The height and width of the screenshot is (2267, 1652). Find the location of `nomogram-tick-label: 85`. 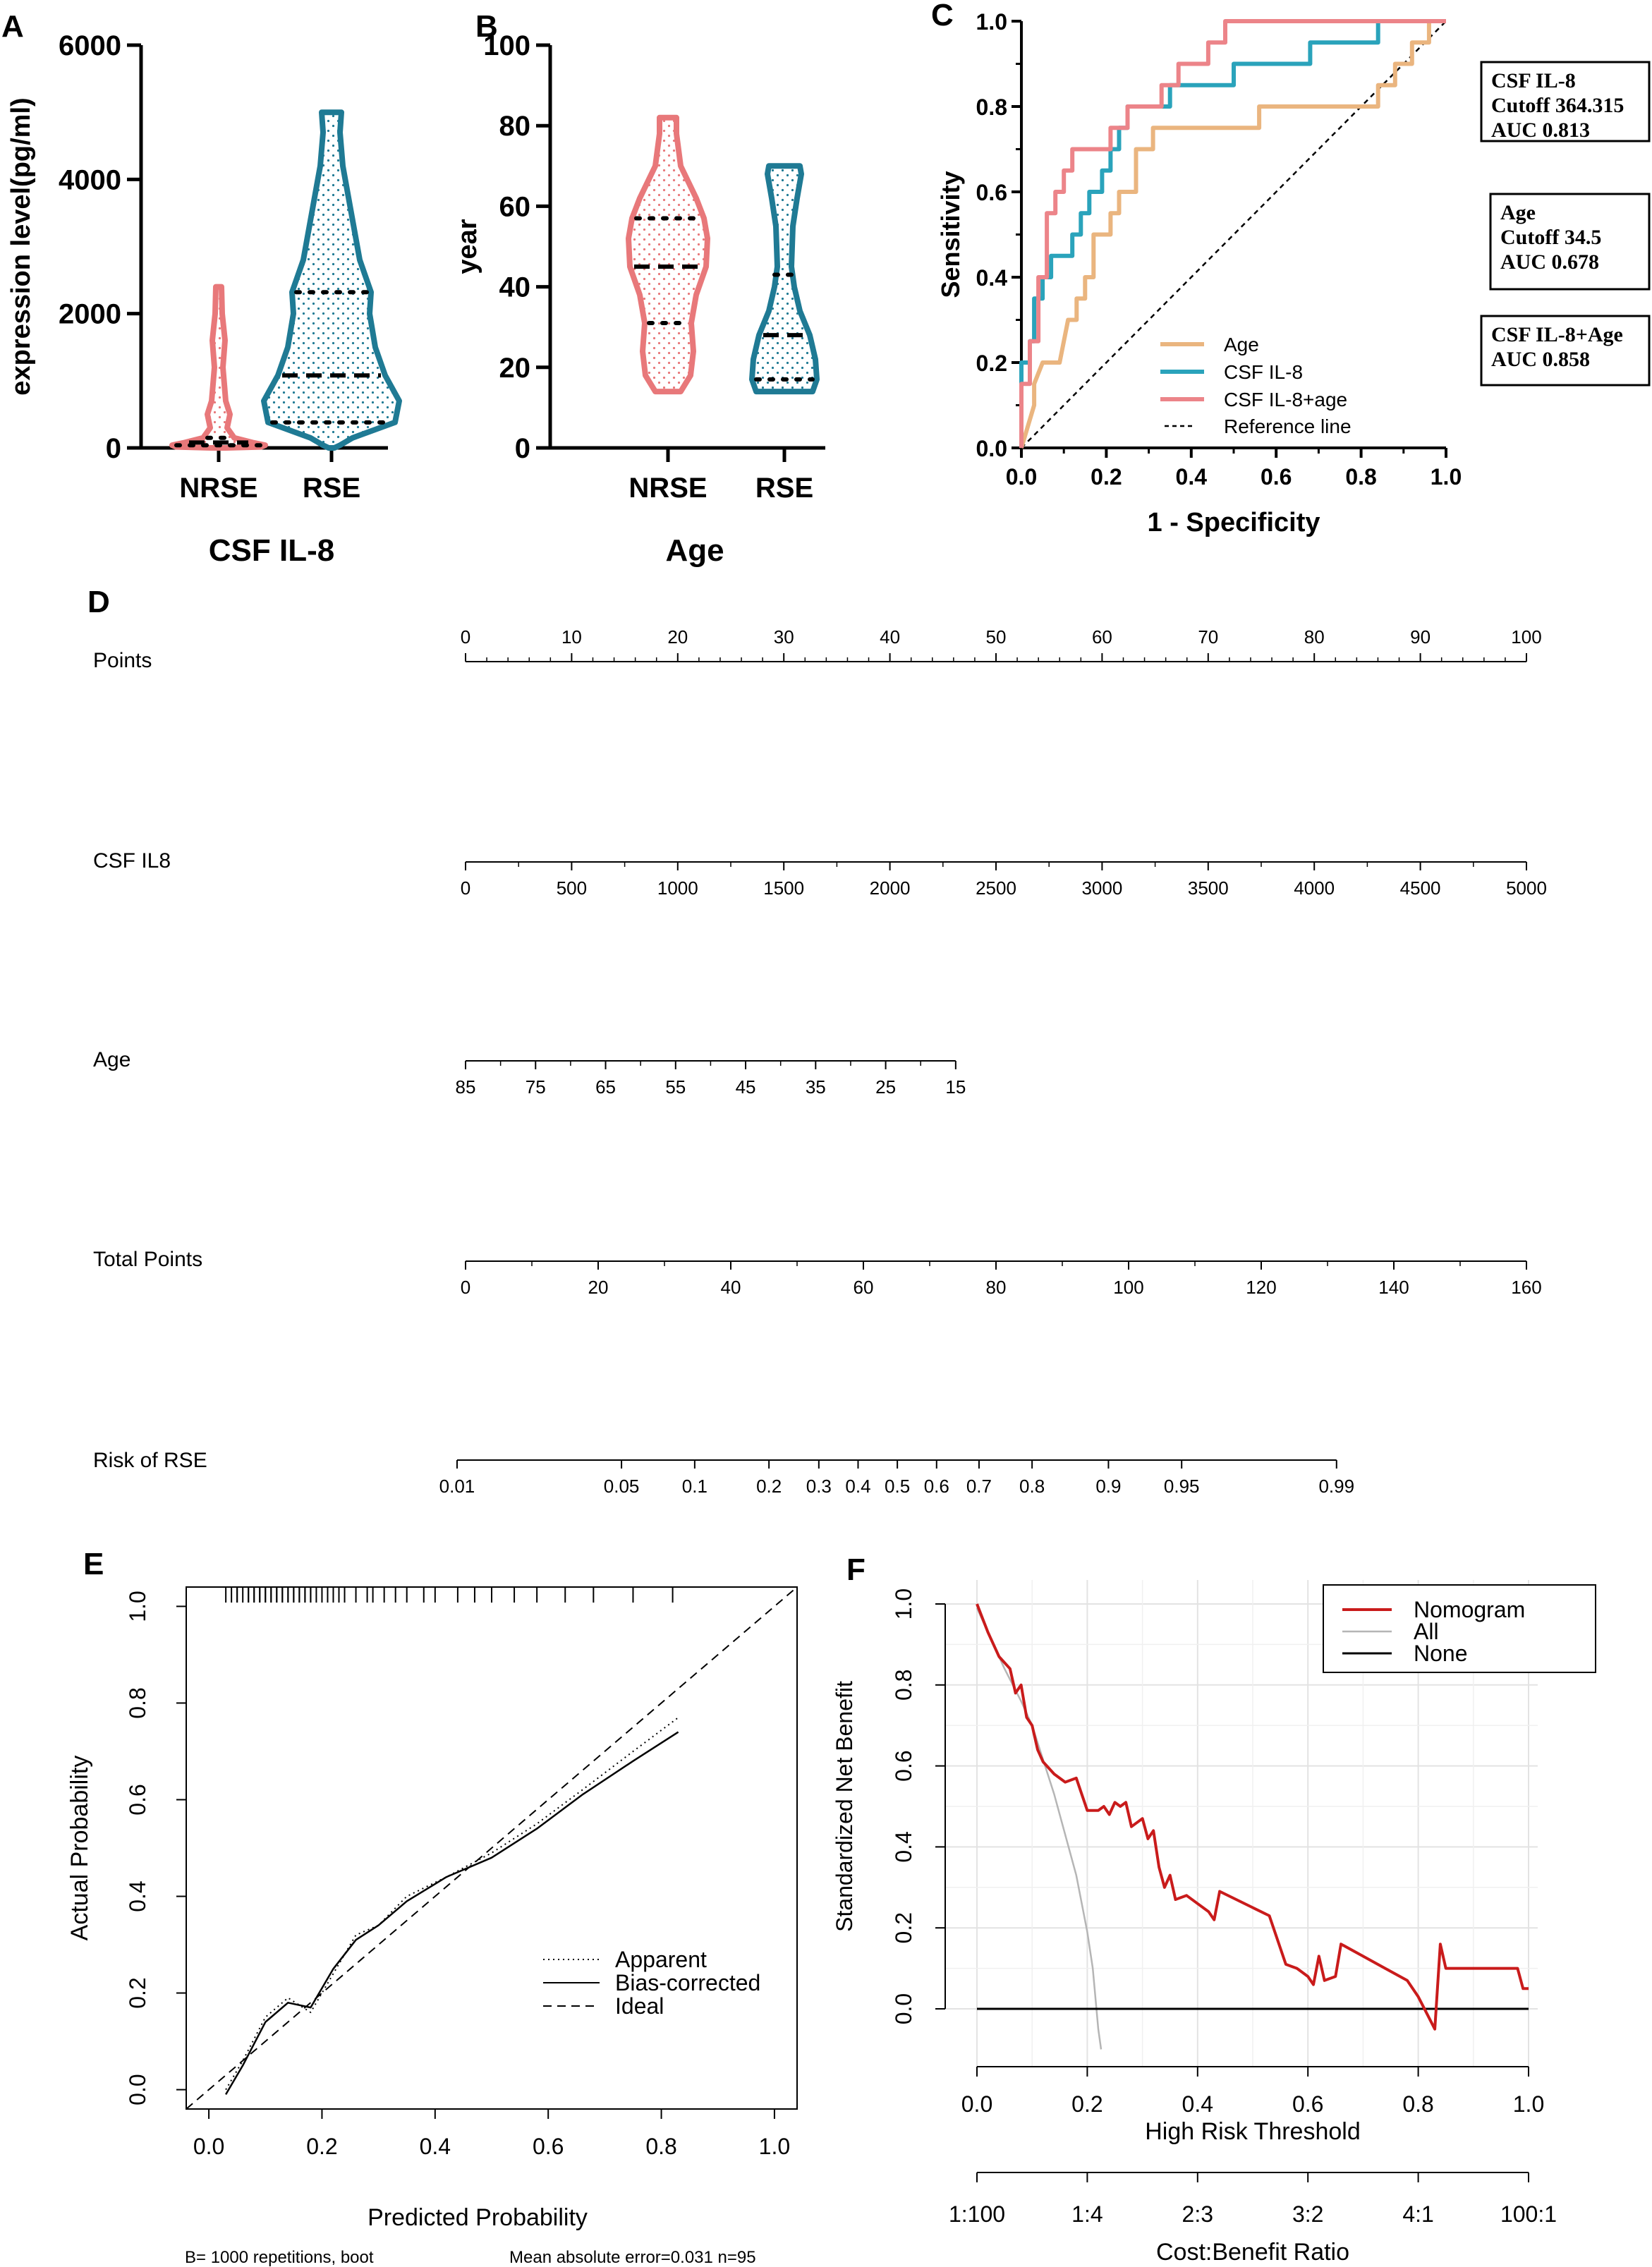

nomogram-tick-label: 85 is located at coordinates (466, 1087).